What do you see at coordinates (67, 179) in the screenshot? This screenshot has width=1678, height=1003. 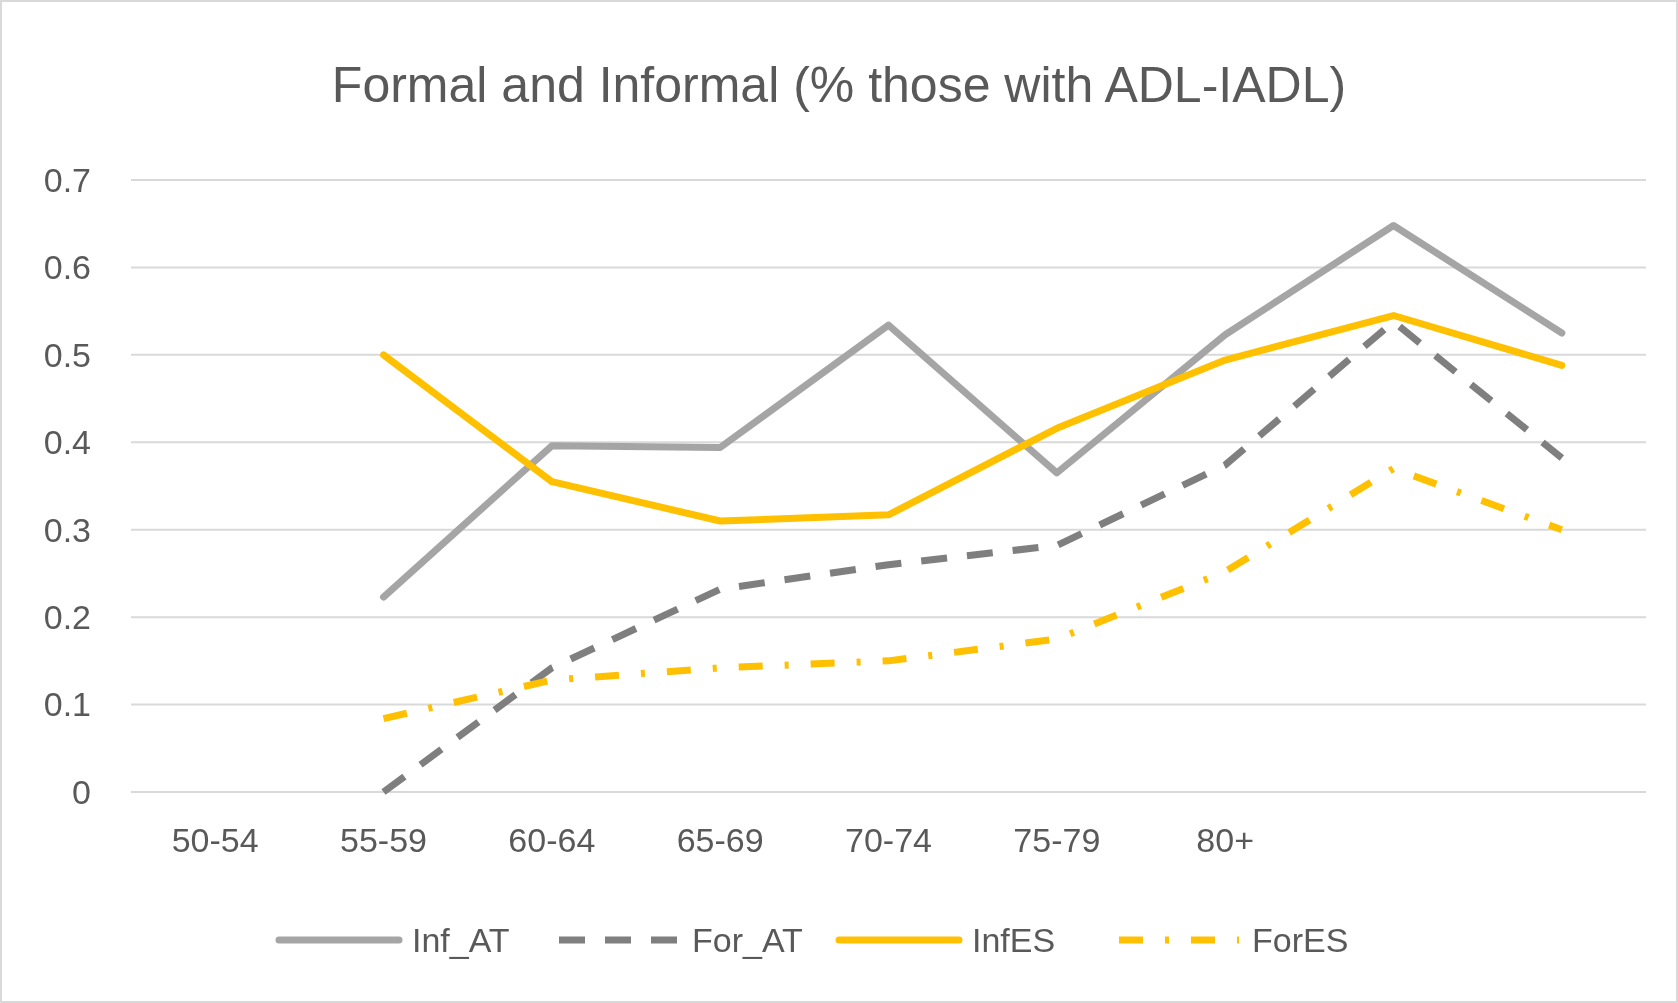 I see `y-tick-label: 0.7` at bounding box center [67, 179].